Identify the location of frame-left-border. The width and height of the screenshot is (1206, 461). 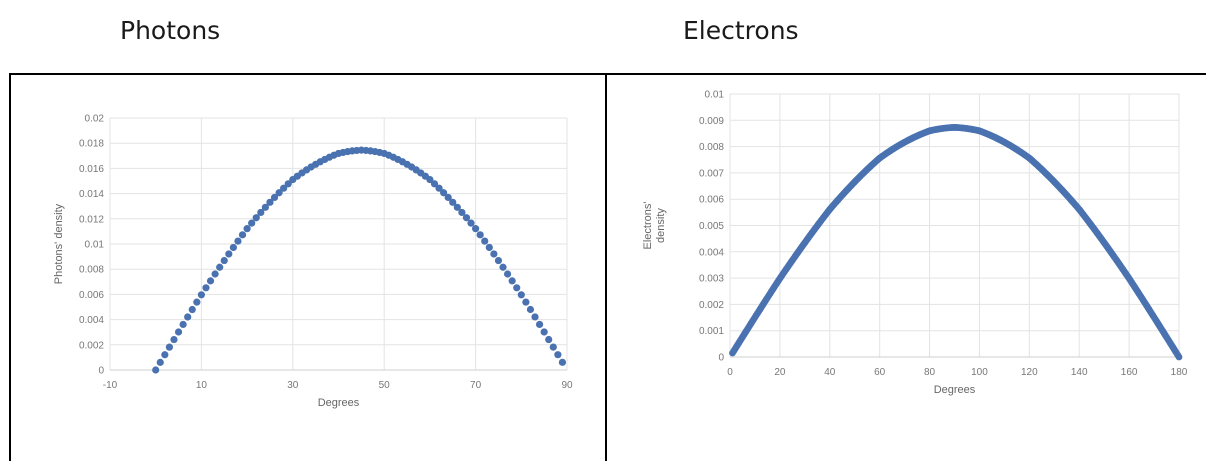
(10, 267).